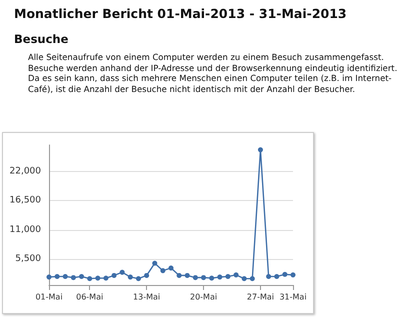 The height and width of the screenshot is (320, 420). Describe the element at coordinates (26, 229) in the screenshot. I see `y-tick-label: 11,000` at that location.